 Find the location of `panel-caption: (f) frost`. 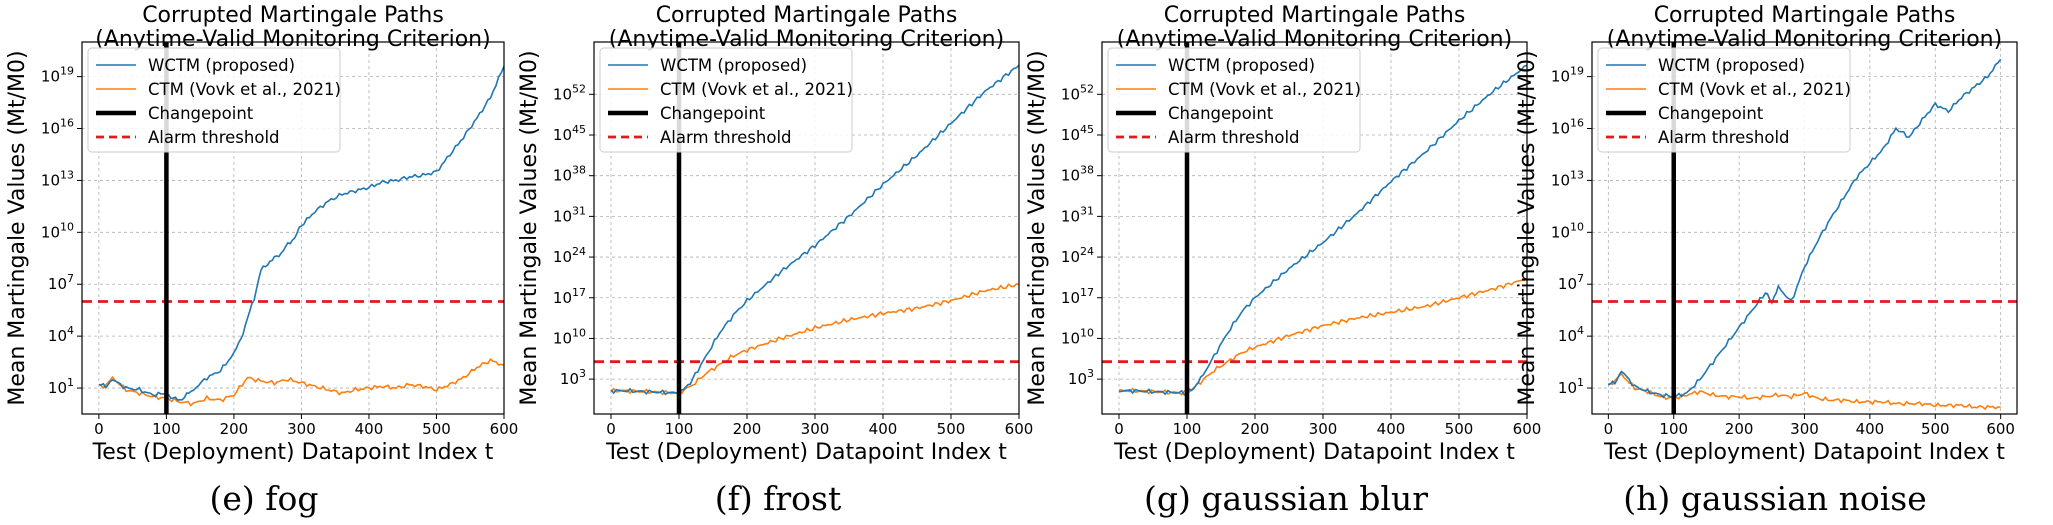

panel-caption: (f) frost is located at coordinates (778, 498).